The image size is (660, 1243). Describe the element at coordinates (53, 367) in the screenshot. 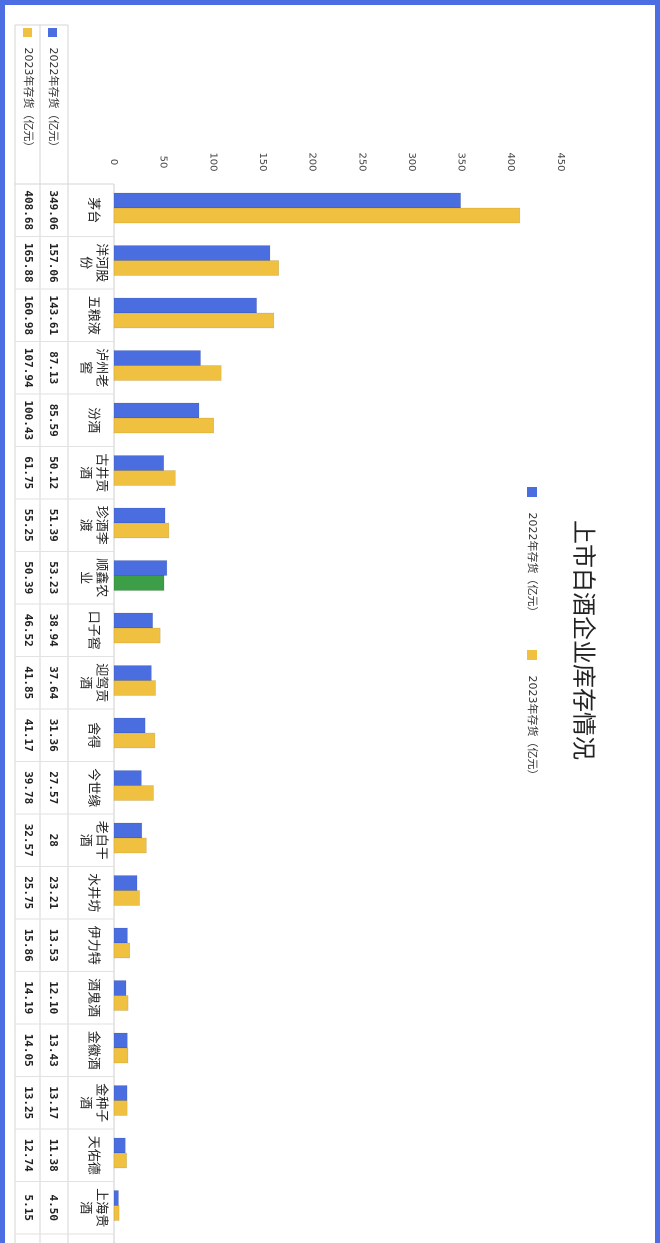

I see `value-cell-2022: 87.13` at that location.